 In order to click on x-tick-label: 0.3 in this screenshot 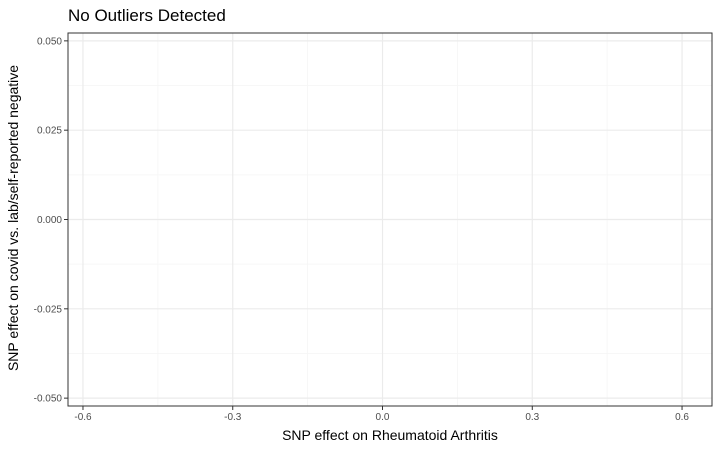, I will do `click(532, 417)`.